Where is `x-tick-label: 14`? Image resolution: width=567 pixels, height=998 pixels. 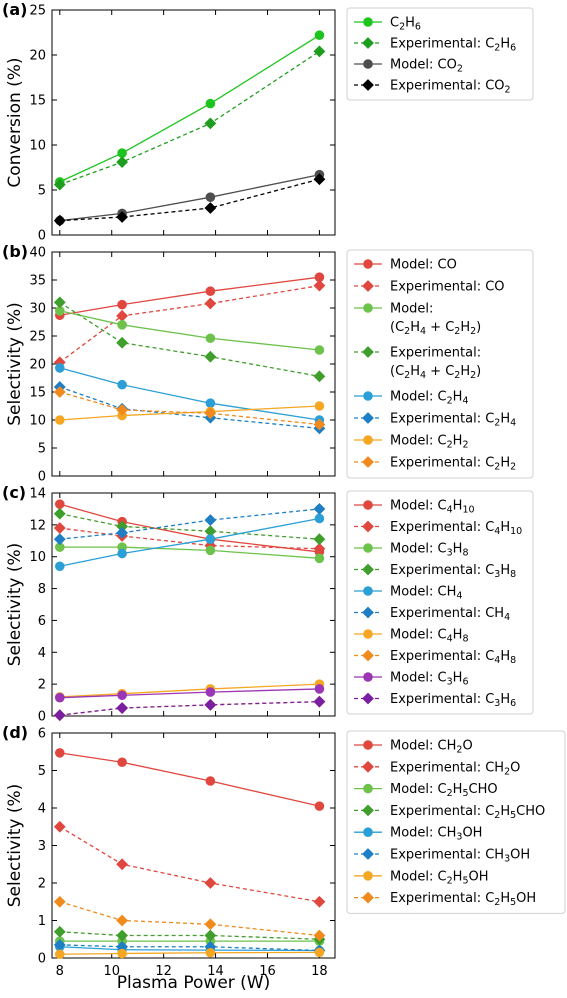 x-tick-label: 14 is located at coordinates (215, 971).